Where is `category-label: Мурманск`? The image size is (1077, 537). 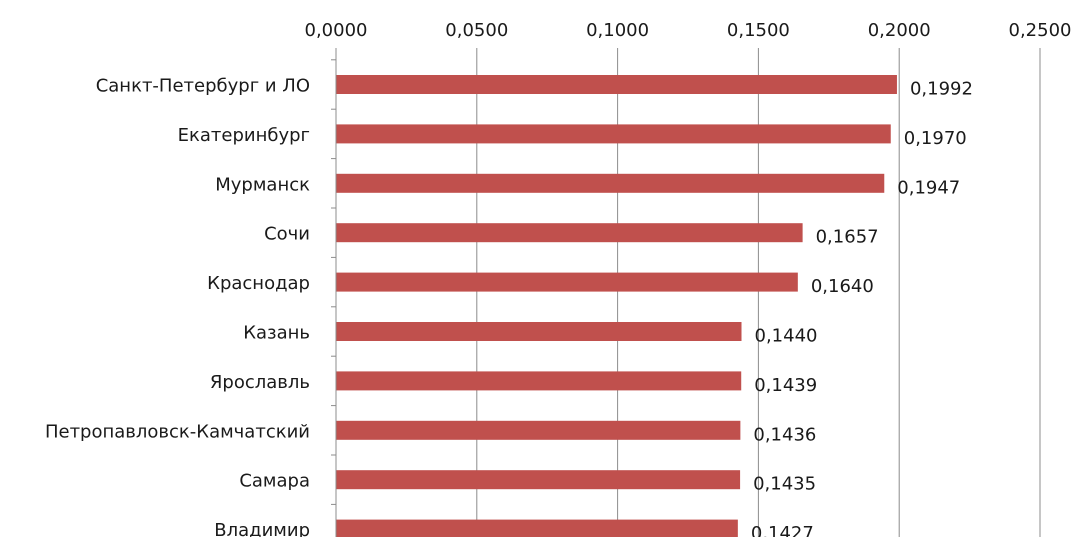 category-label: Мурманск is located at coordinates (262, 184).